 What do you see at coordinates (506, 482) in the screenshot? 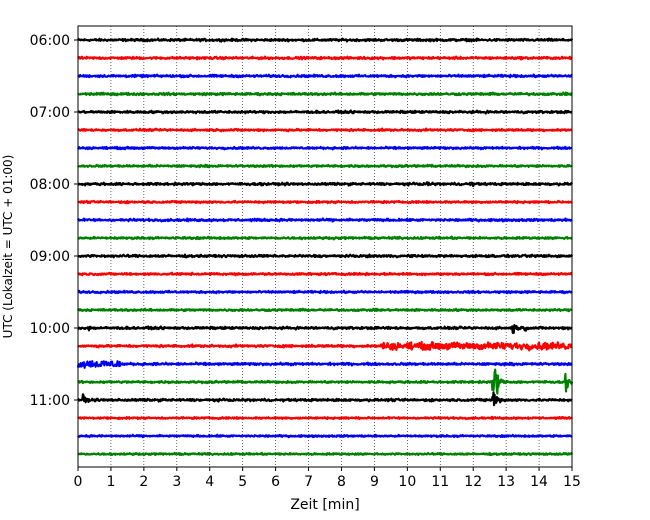
I see `x-tick-label-13: 13` at bounding box center [506, 482].